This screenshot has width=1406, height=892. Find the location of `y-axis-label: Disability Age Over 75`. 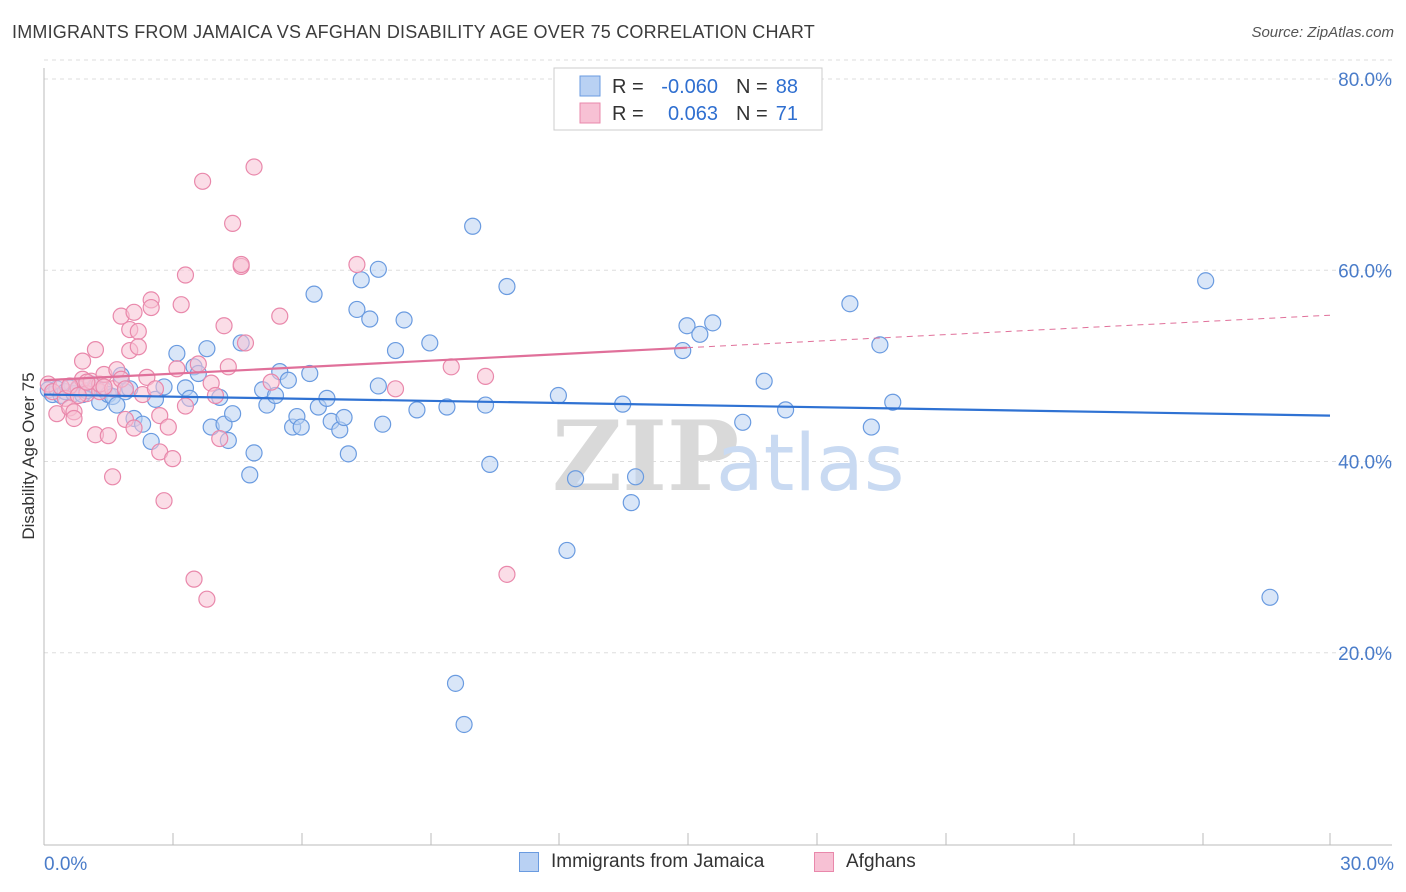

y-axis-label: Disability Age Over 75 is located at coordinates (28, 455).